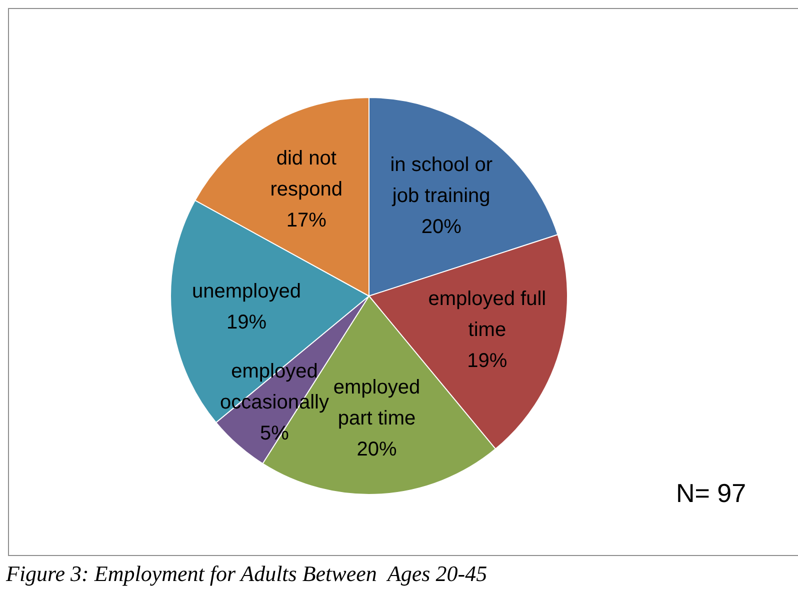  I want to click on slice-label: unemployed, so click(246, 291).